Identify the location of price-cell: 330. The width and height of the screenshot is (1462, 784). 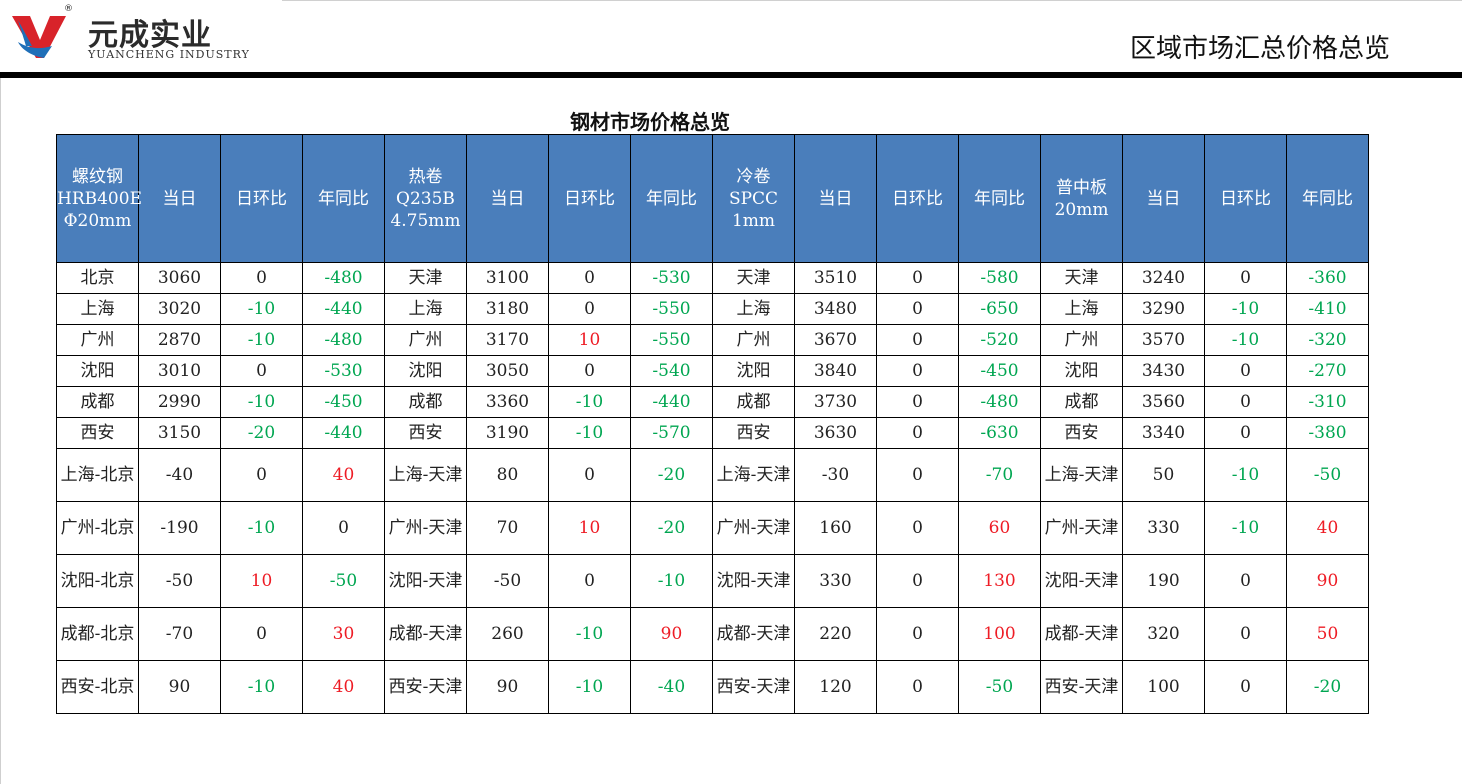
(1163, 528).